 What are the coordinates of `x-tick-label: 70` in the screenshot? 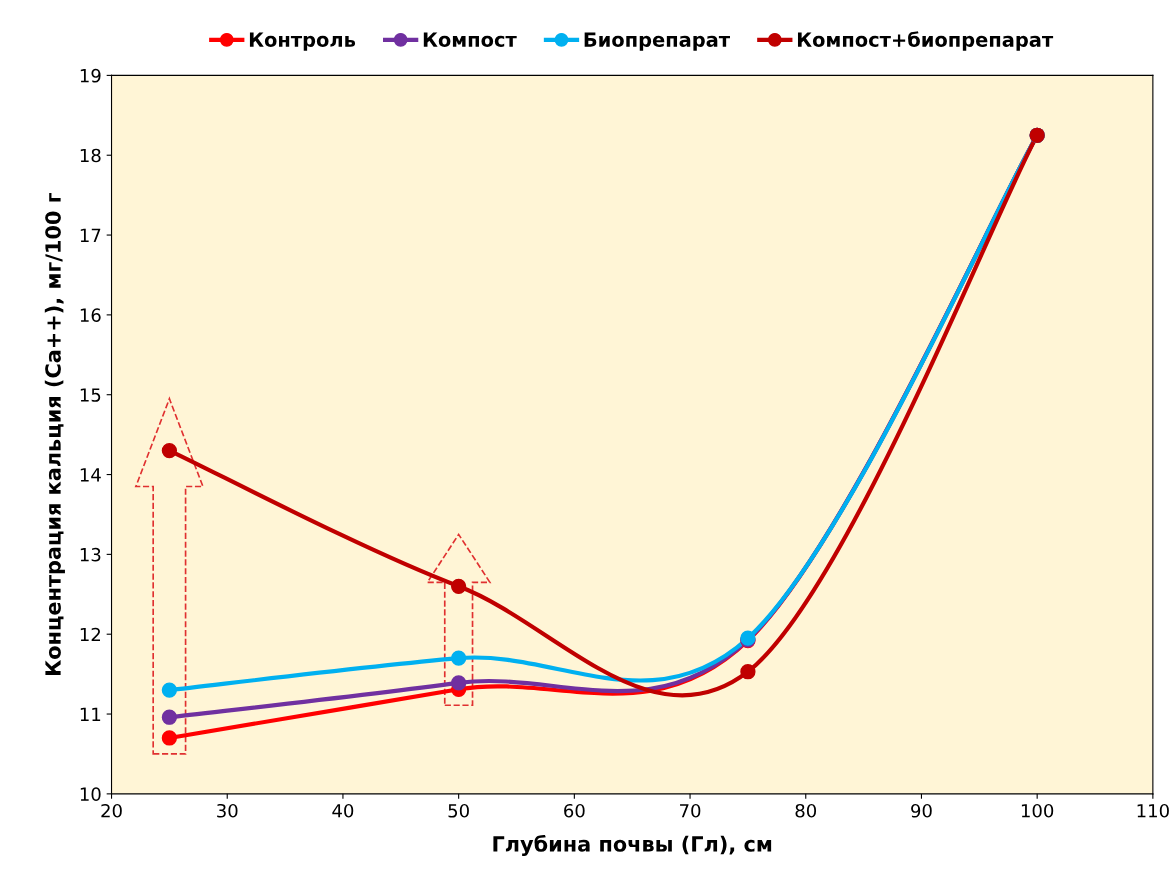 It's located at (690, 810).